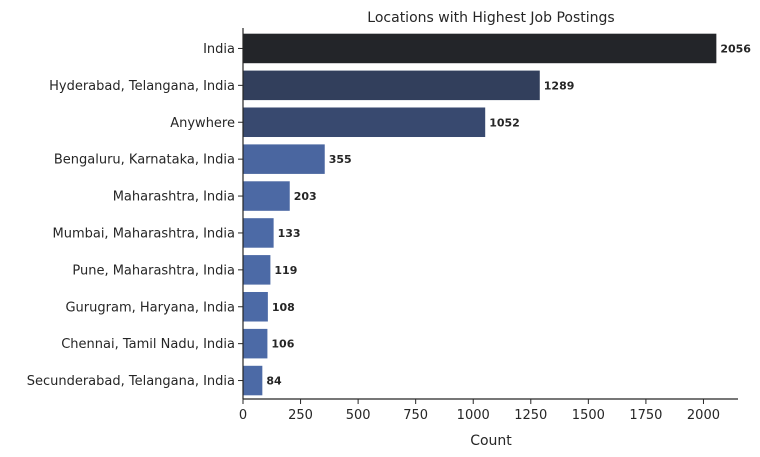 The width and height of the screenshot is (760, 457). What do you see at coordinates (148, 344) in the screenshot?
I see `category-label: Chennai, Tamil Nadu, India` at bounding box center [148, 344].